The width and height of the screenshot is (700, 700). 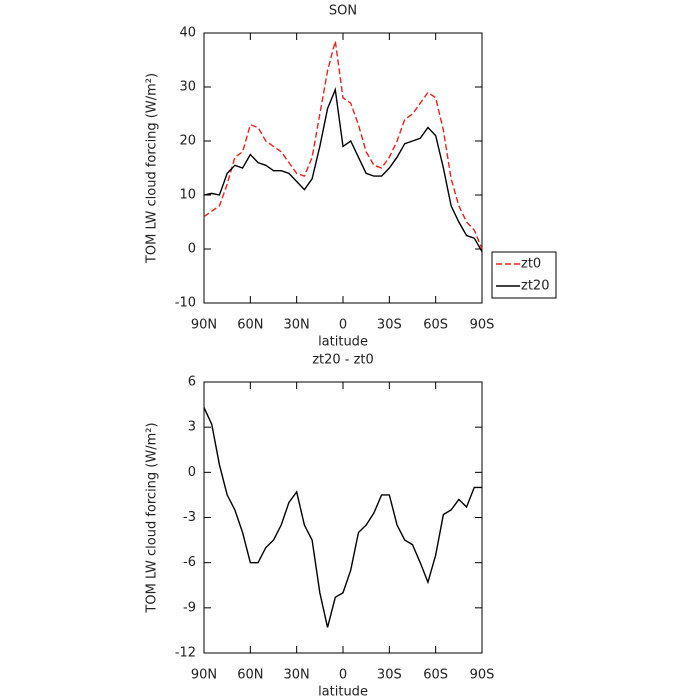 What do you see at coordinates (192, 382) in the screenshot?
I see `y-tick-label: 6` at bounding box center [192, 382].